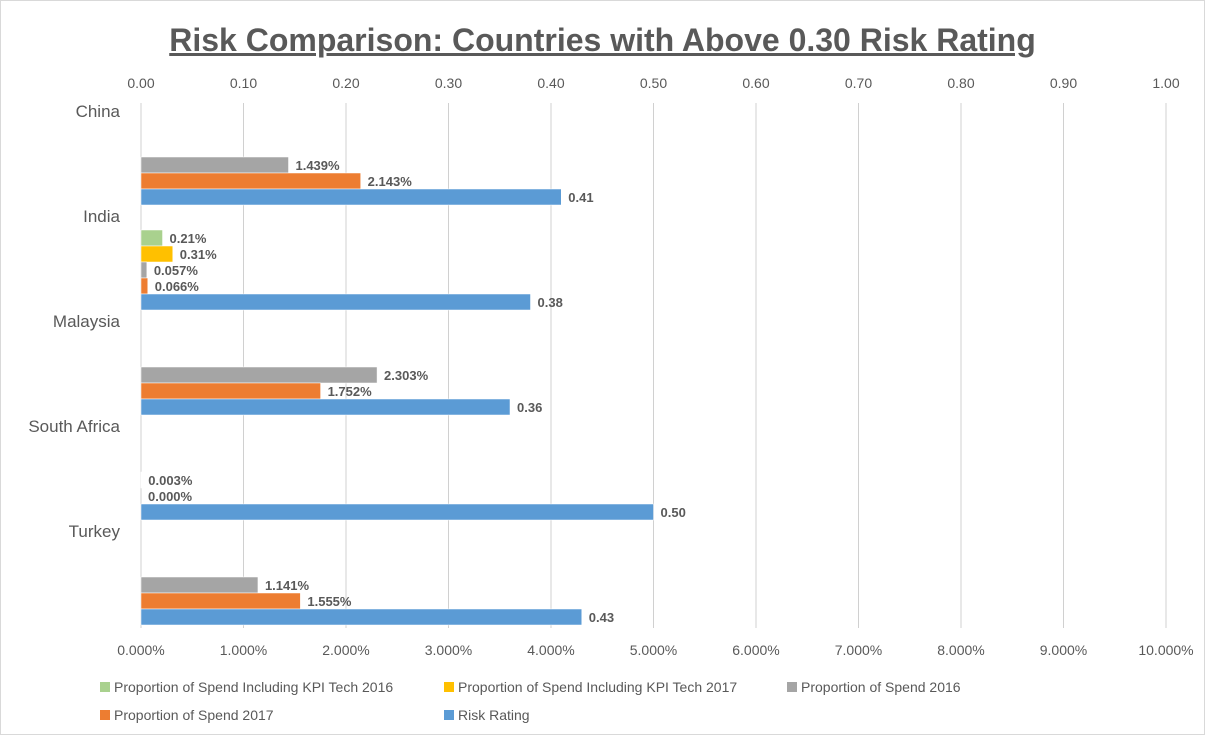 The height and width of the screenshot is (735, 1205). Describe the element at coordinates (170, 496) in the screenshot. I see `data-label: 0.000%` at that location.